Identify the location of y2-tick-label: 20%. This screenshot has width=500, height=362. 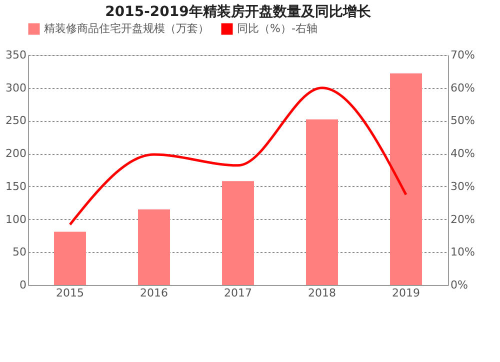
(462, 219).